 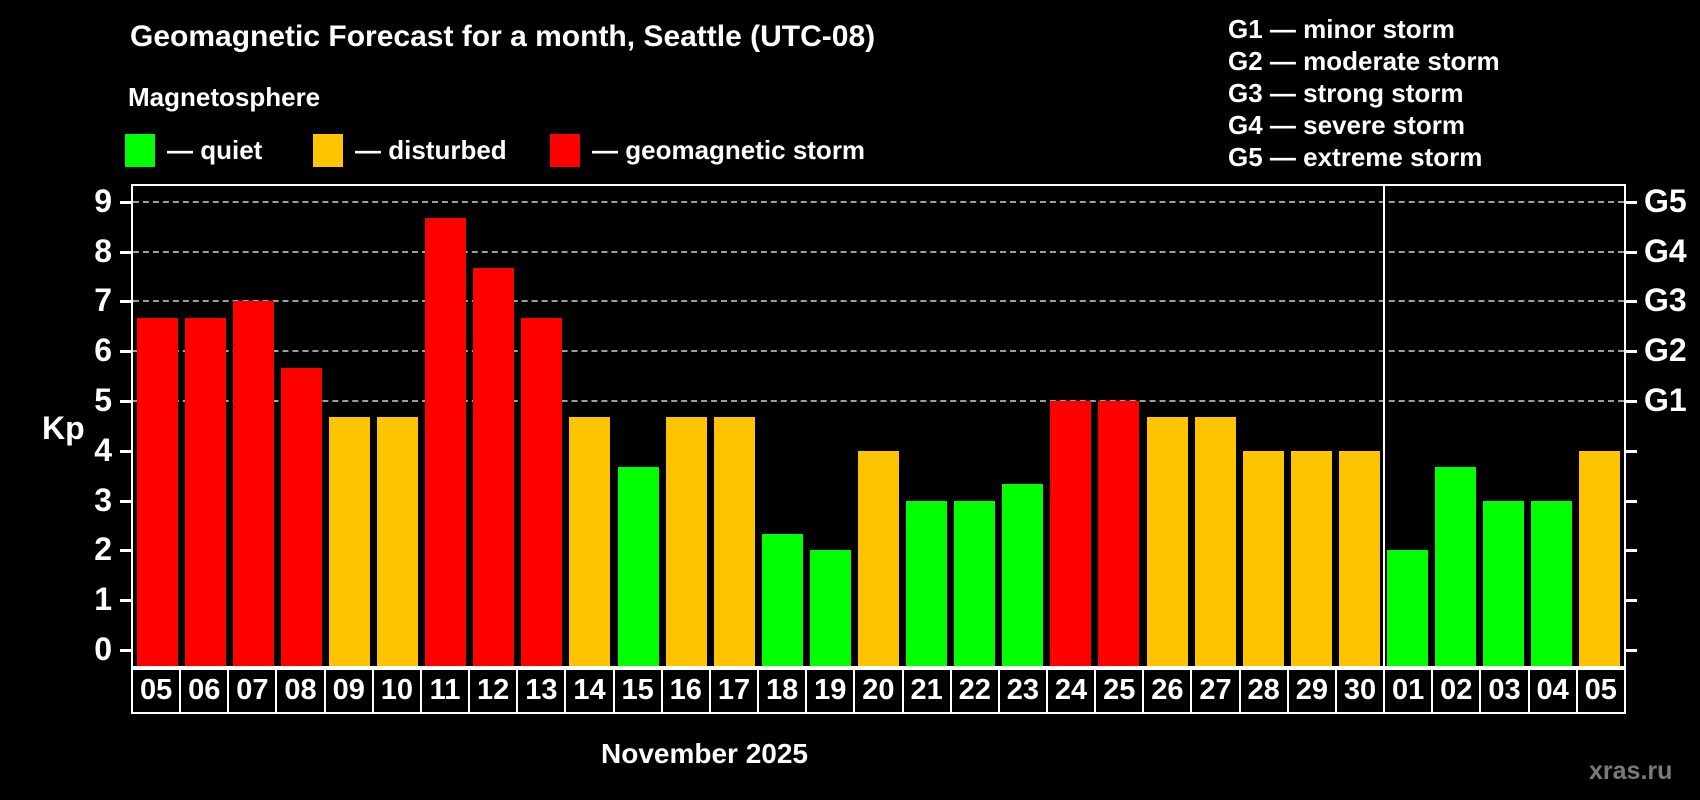 I want to click on watermark: xras.ru, so click(x=1631, y=771).